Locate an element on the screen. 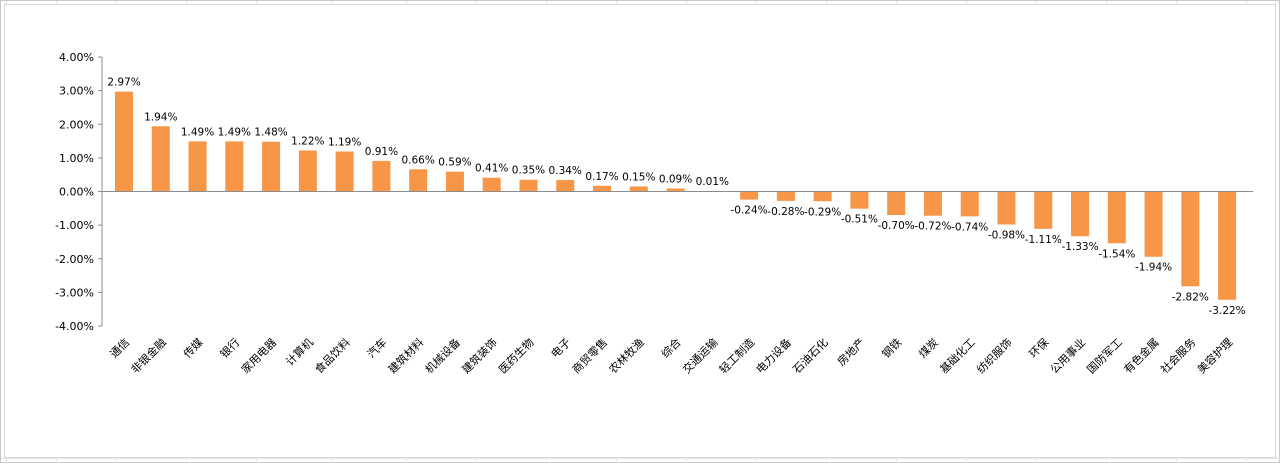 The height and width of the screenshot is (464, 1280). x-tick-label: 银行 is located at coordinates (229, 347).